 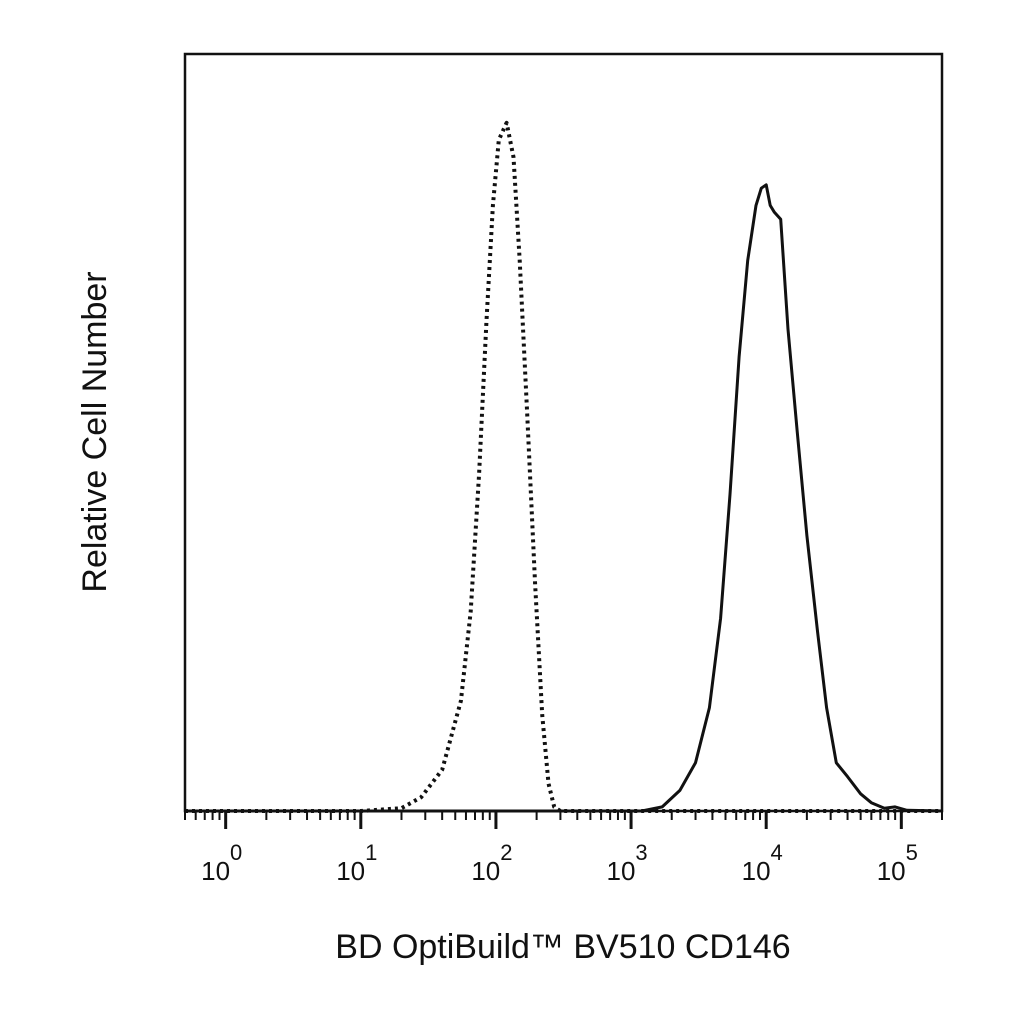 I want to click on x-tick-label: 10⁵, so click(x=897, y=863).